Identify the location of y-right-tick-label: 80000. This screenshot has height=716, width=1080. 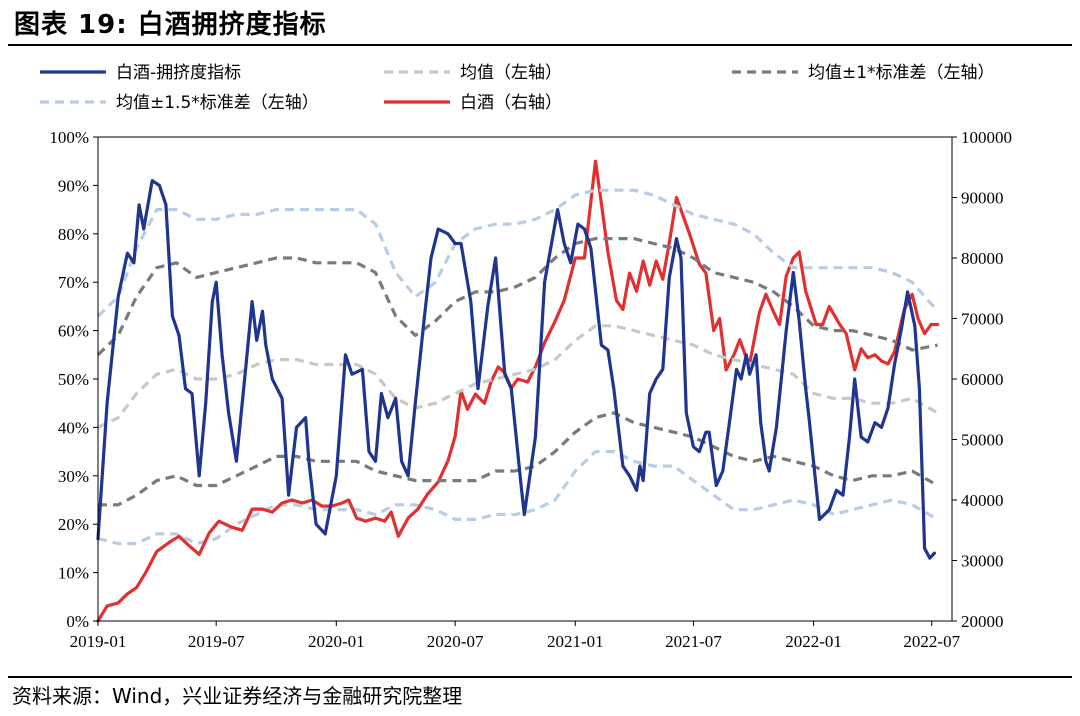
(982, 258).